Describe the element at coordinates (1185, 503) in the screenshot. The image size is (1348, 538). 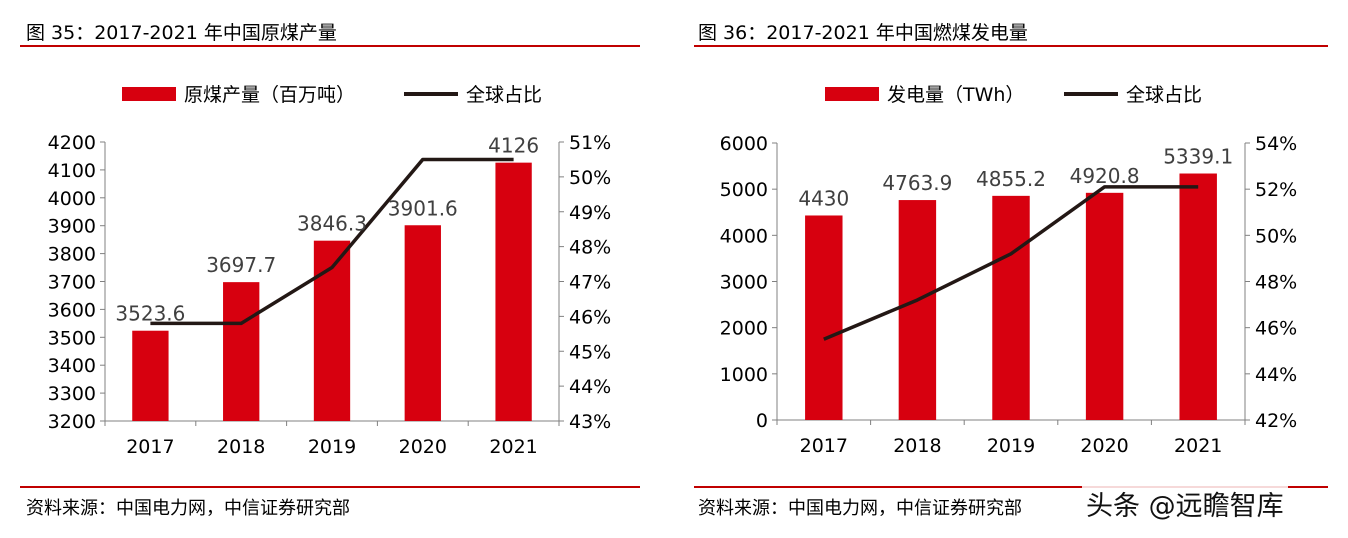
I see `watermark-text: 头条 @远瞻智库` at that location.